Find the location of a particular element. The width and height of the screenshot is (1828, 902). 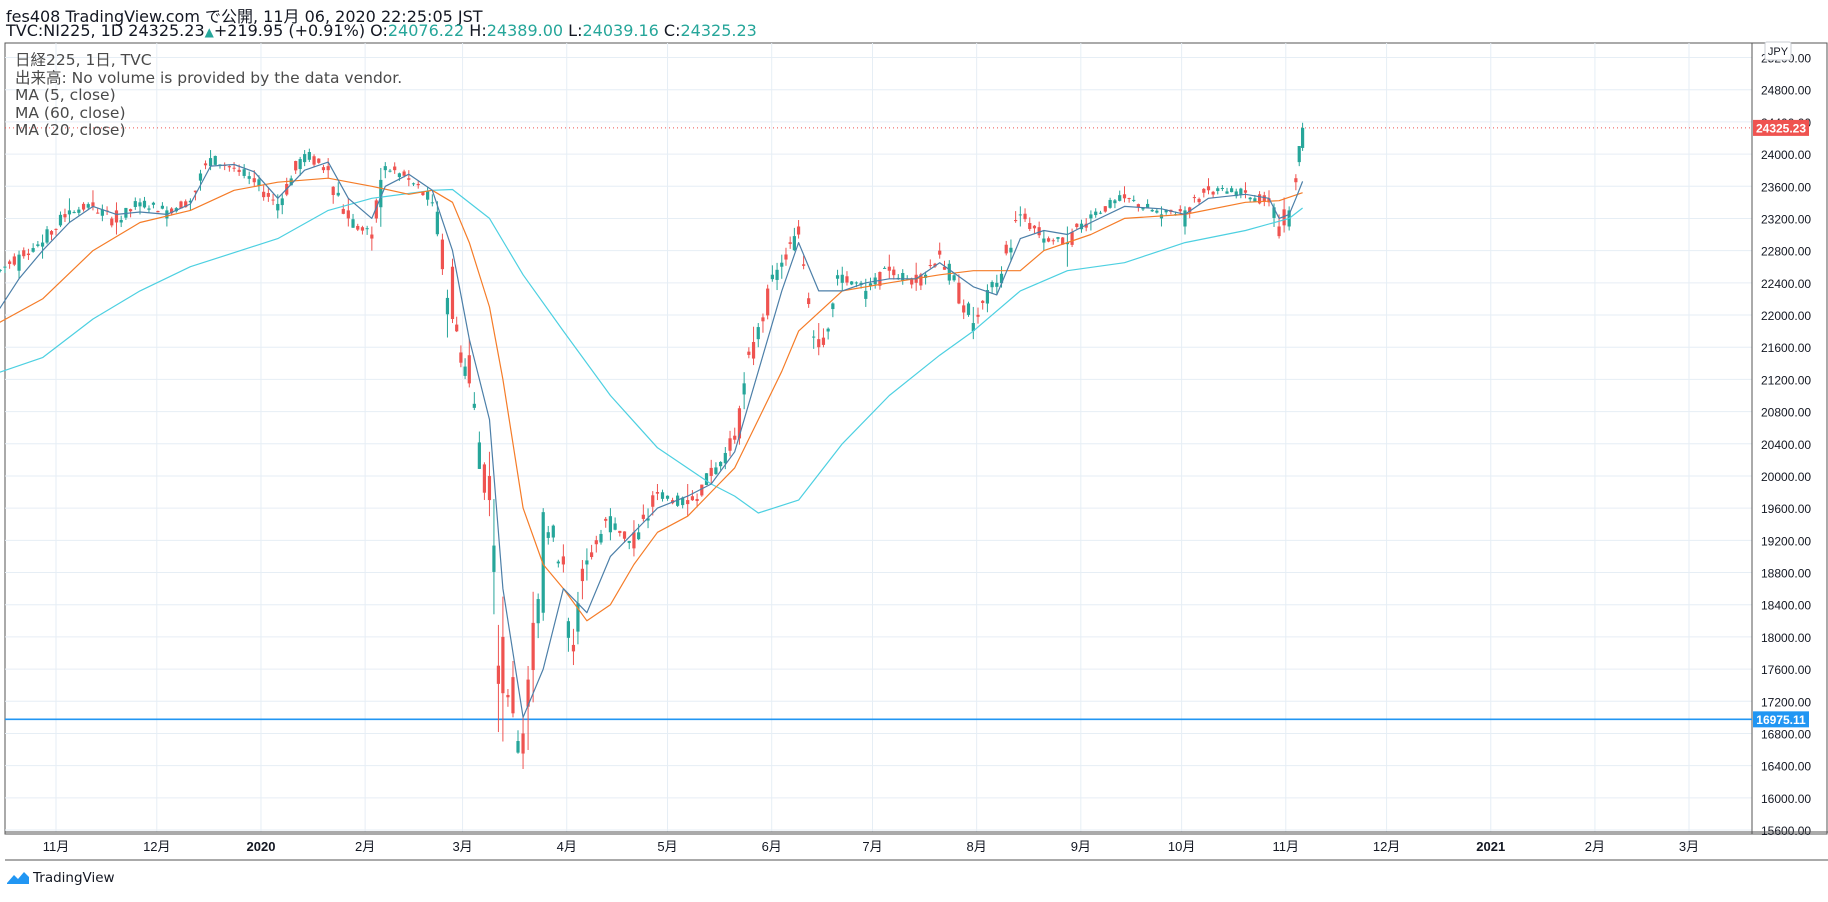

close-value: 24325.23 is located at coordinates (718, 30).